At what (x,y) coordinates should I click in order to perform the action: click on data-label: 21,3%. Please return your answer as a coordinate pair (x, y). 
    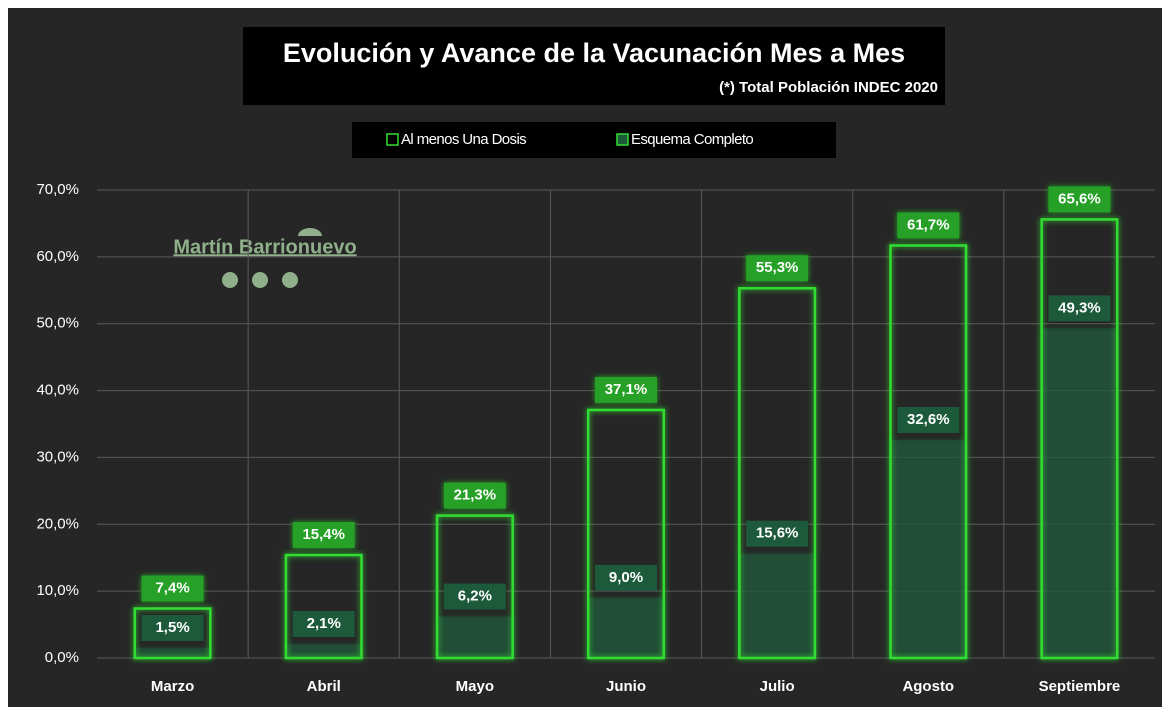
    Looking at the image, I should click on (475, 495).